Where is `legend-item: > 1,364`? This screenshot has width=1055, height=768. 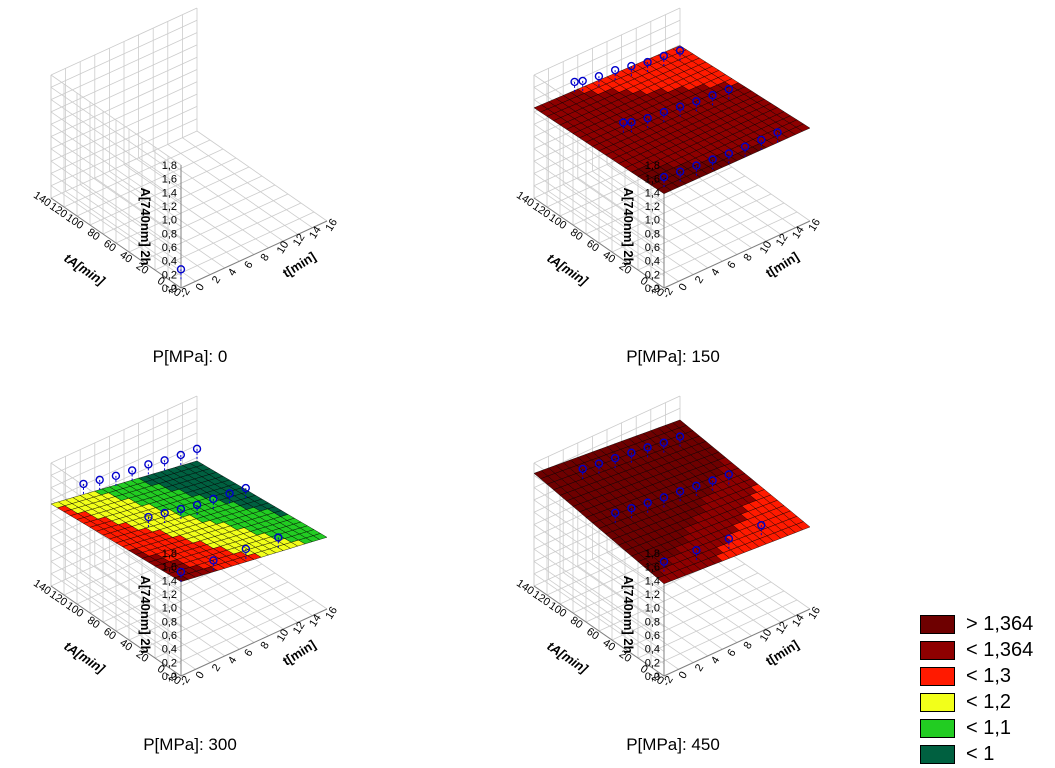
legend-item: > 1,364 is located at coordinates (976, 624).